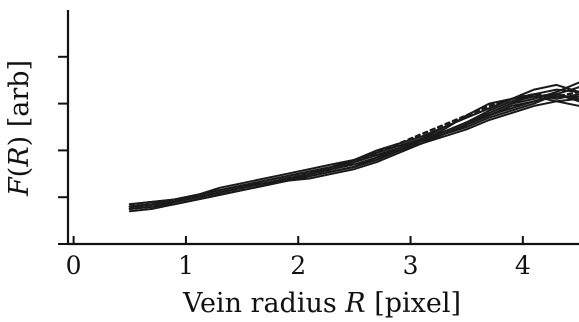 This screenshot has height=322, width=579. What do you see at coordinates (186, 265) in the screenshot?
I see `x-tick-label: 1` at bounding box center [186, 265].